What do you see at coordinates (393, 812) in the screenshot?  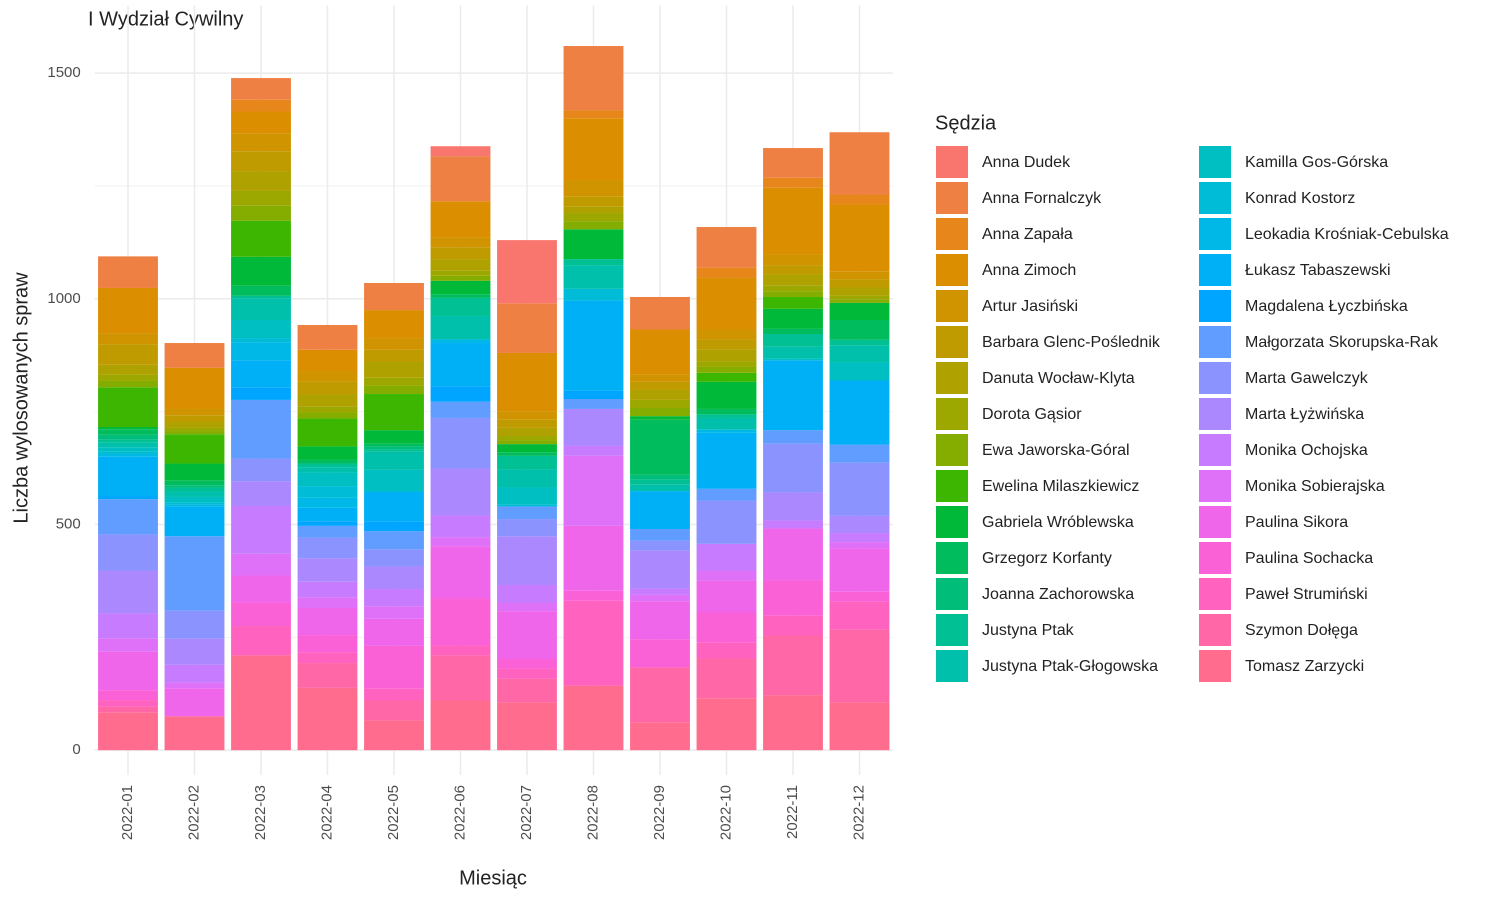 I see `x-tick-label: 2022-05` at bounding box center [393, 812].